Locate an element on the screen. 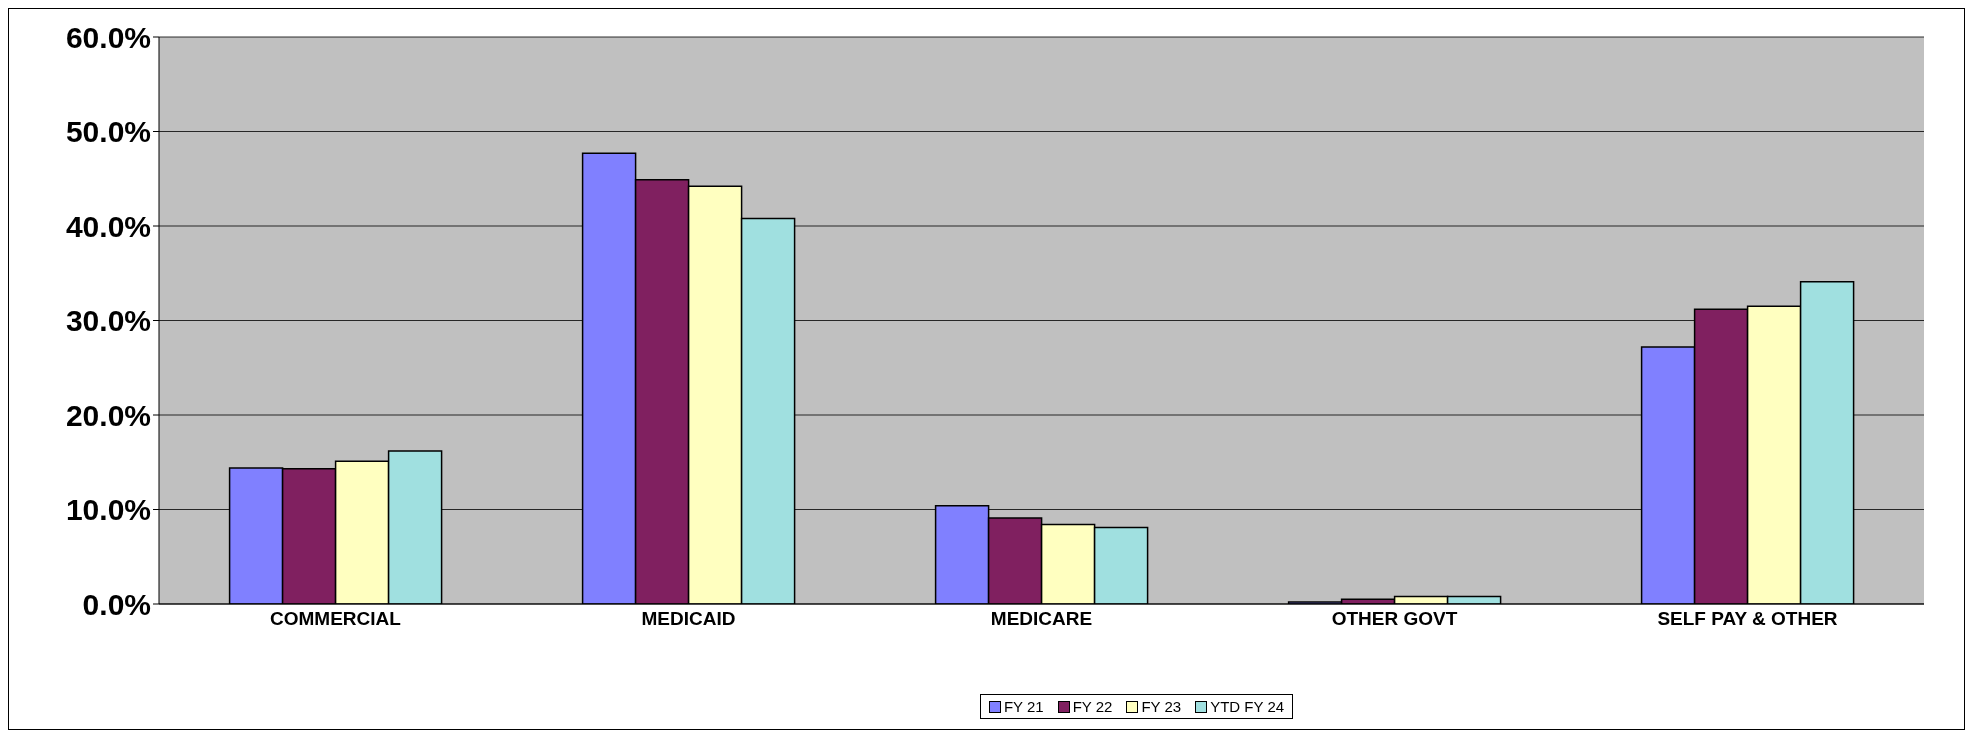  y-tick-label: 20.0% is located at coordinates (108, 415).